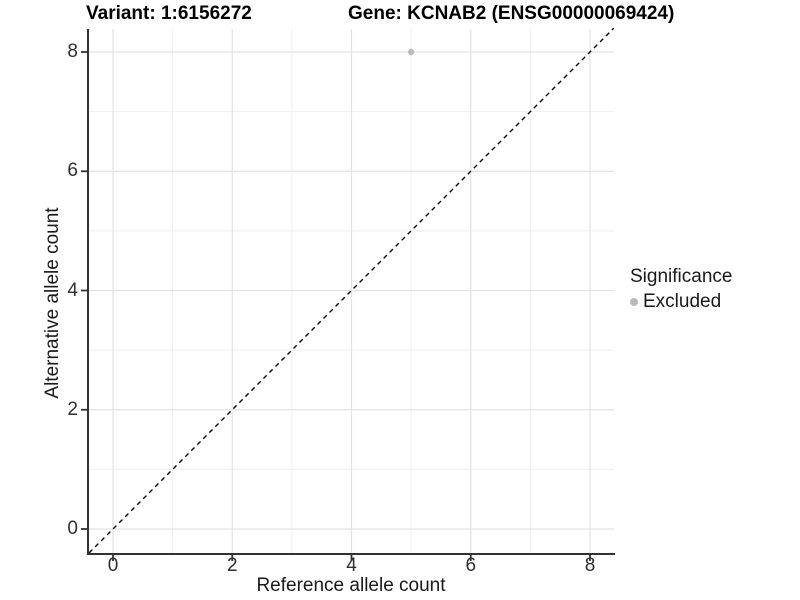  I want to click on x-axis-title: Reference allele count, so click(351, 585).